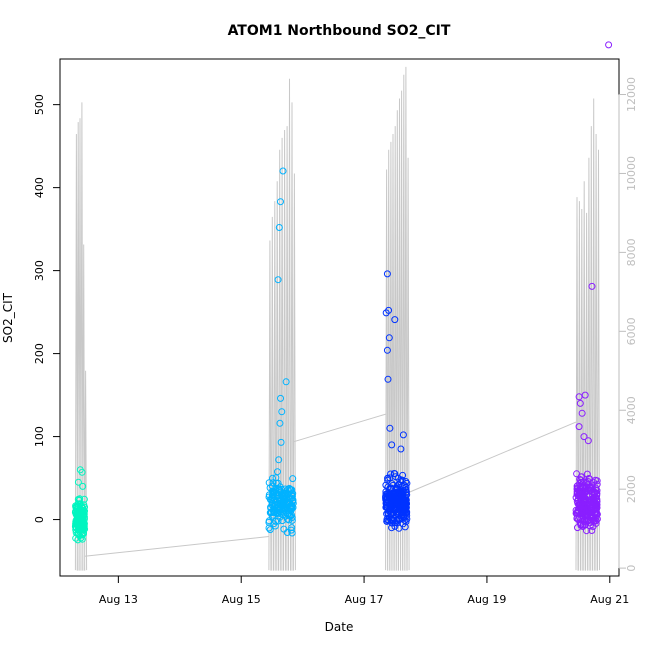  I want to click on y-tick-label: 0, so click(39, 519).